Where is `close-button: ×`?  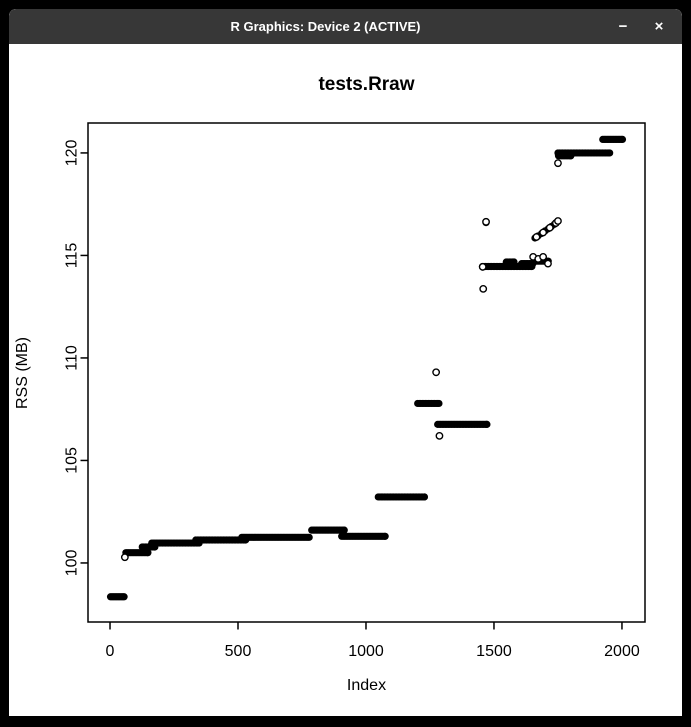
close-button: × is located at coordinates (659, 27).